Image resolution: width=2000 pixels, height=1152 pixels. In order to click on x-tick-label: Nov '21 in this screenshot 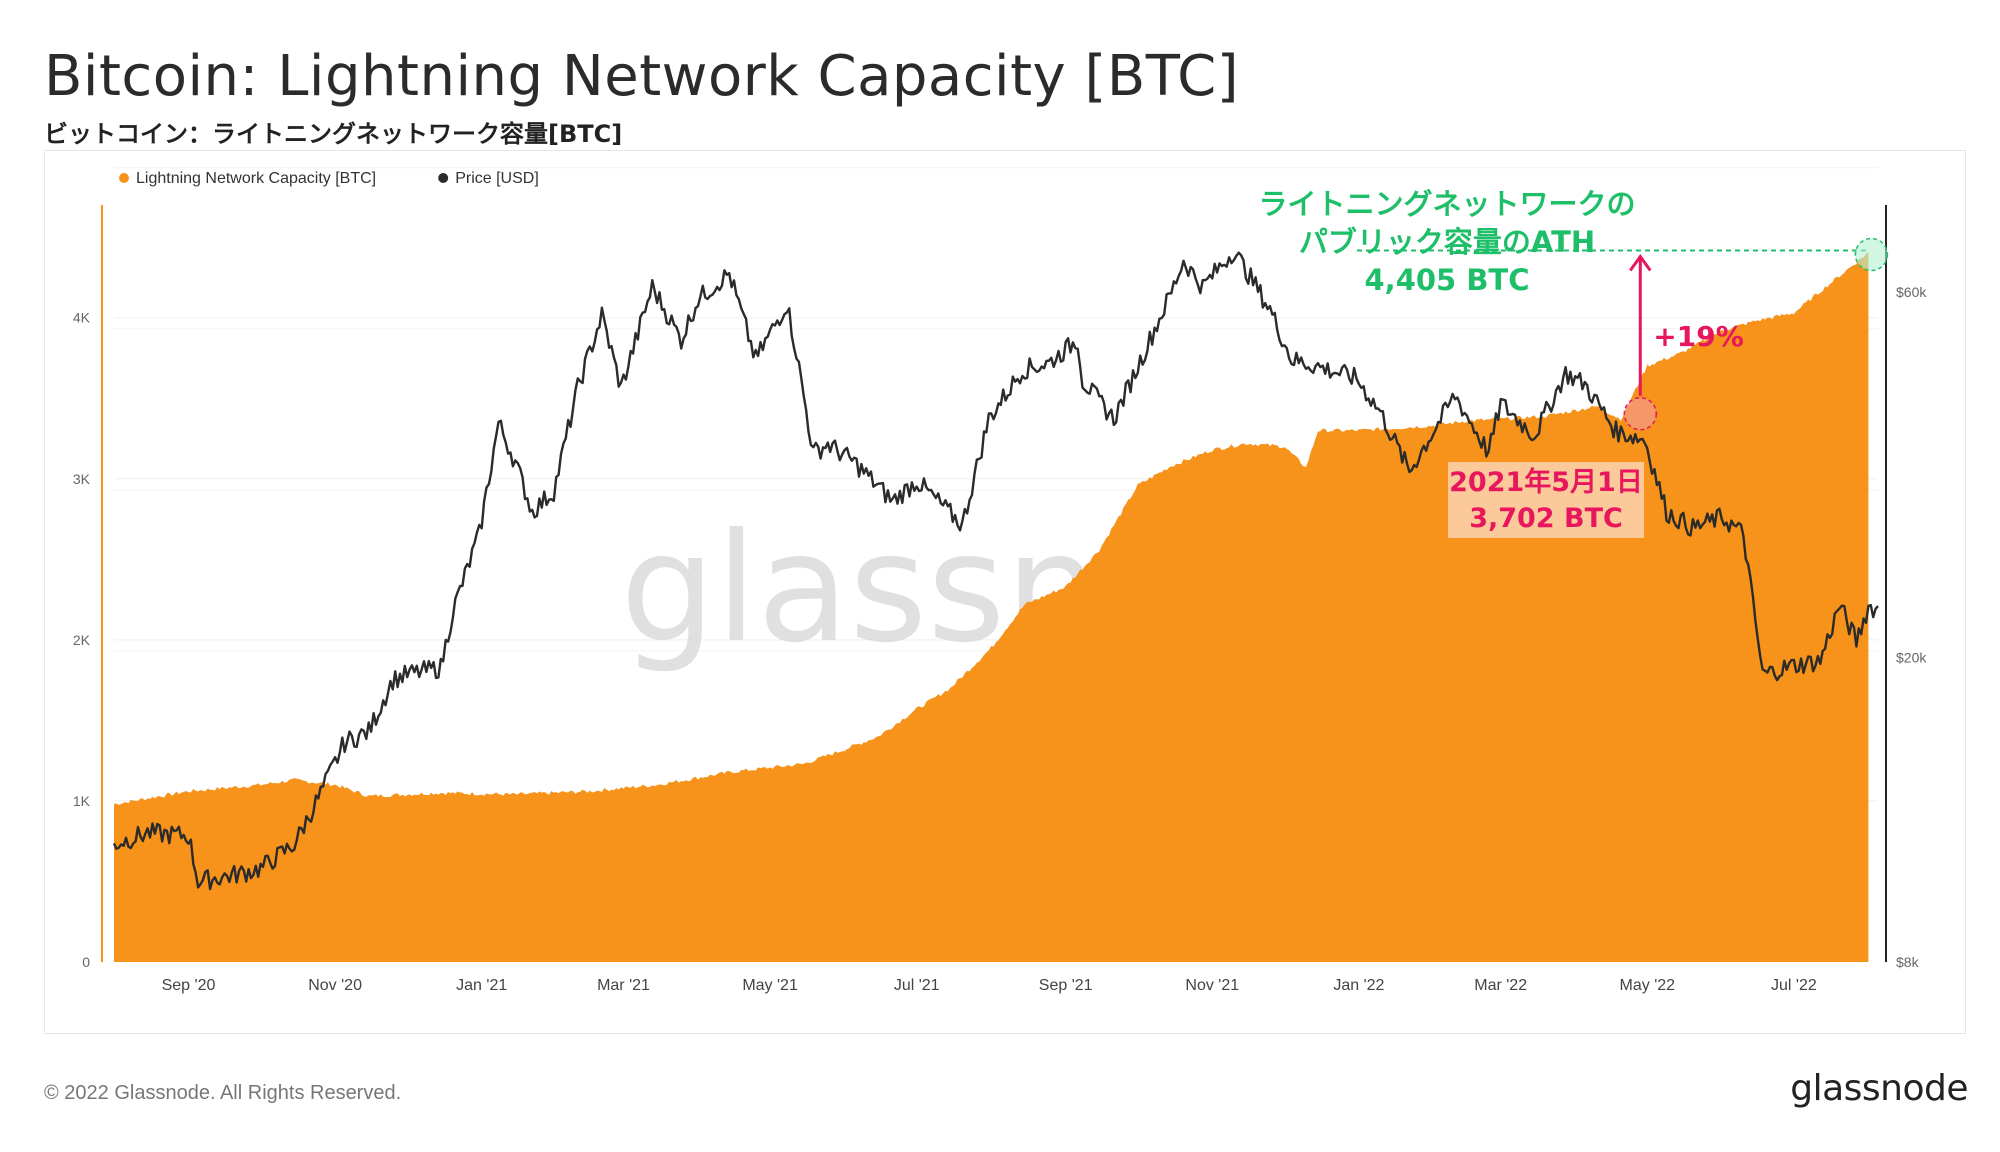, I will do `click(1212, 985)`.